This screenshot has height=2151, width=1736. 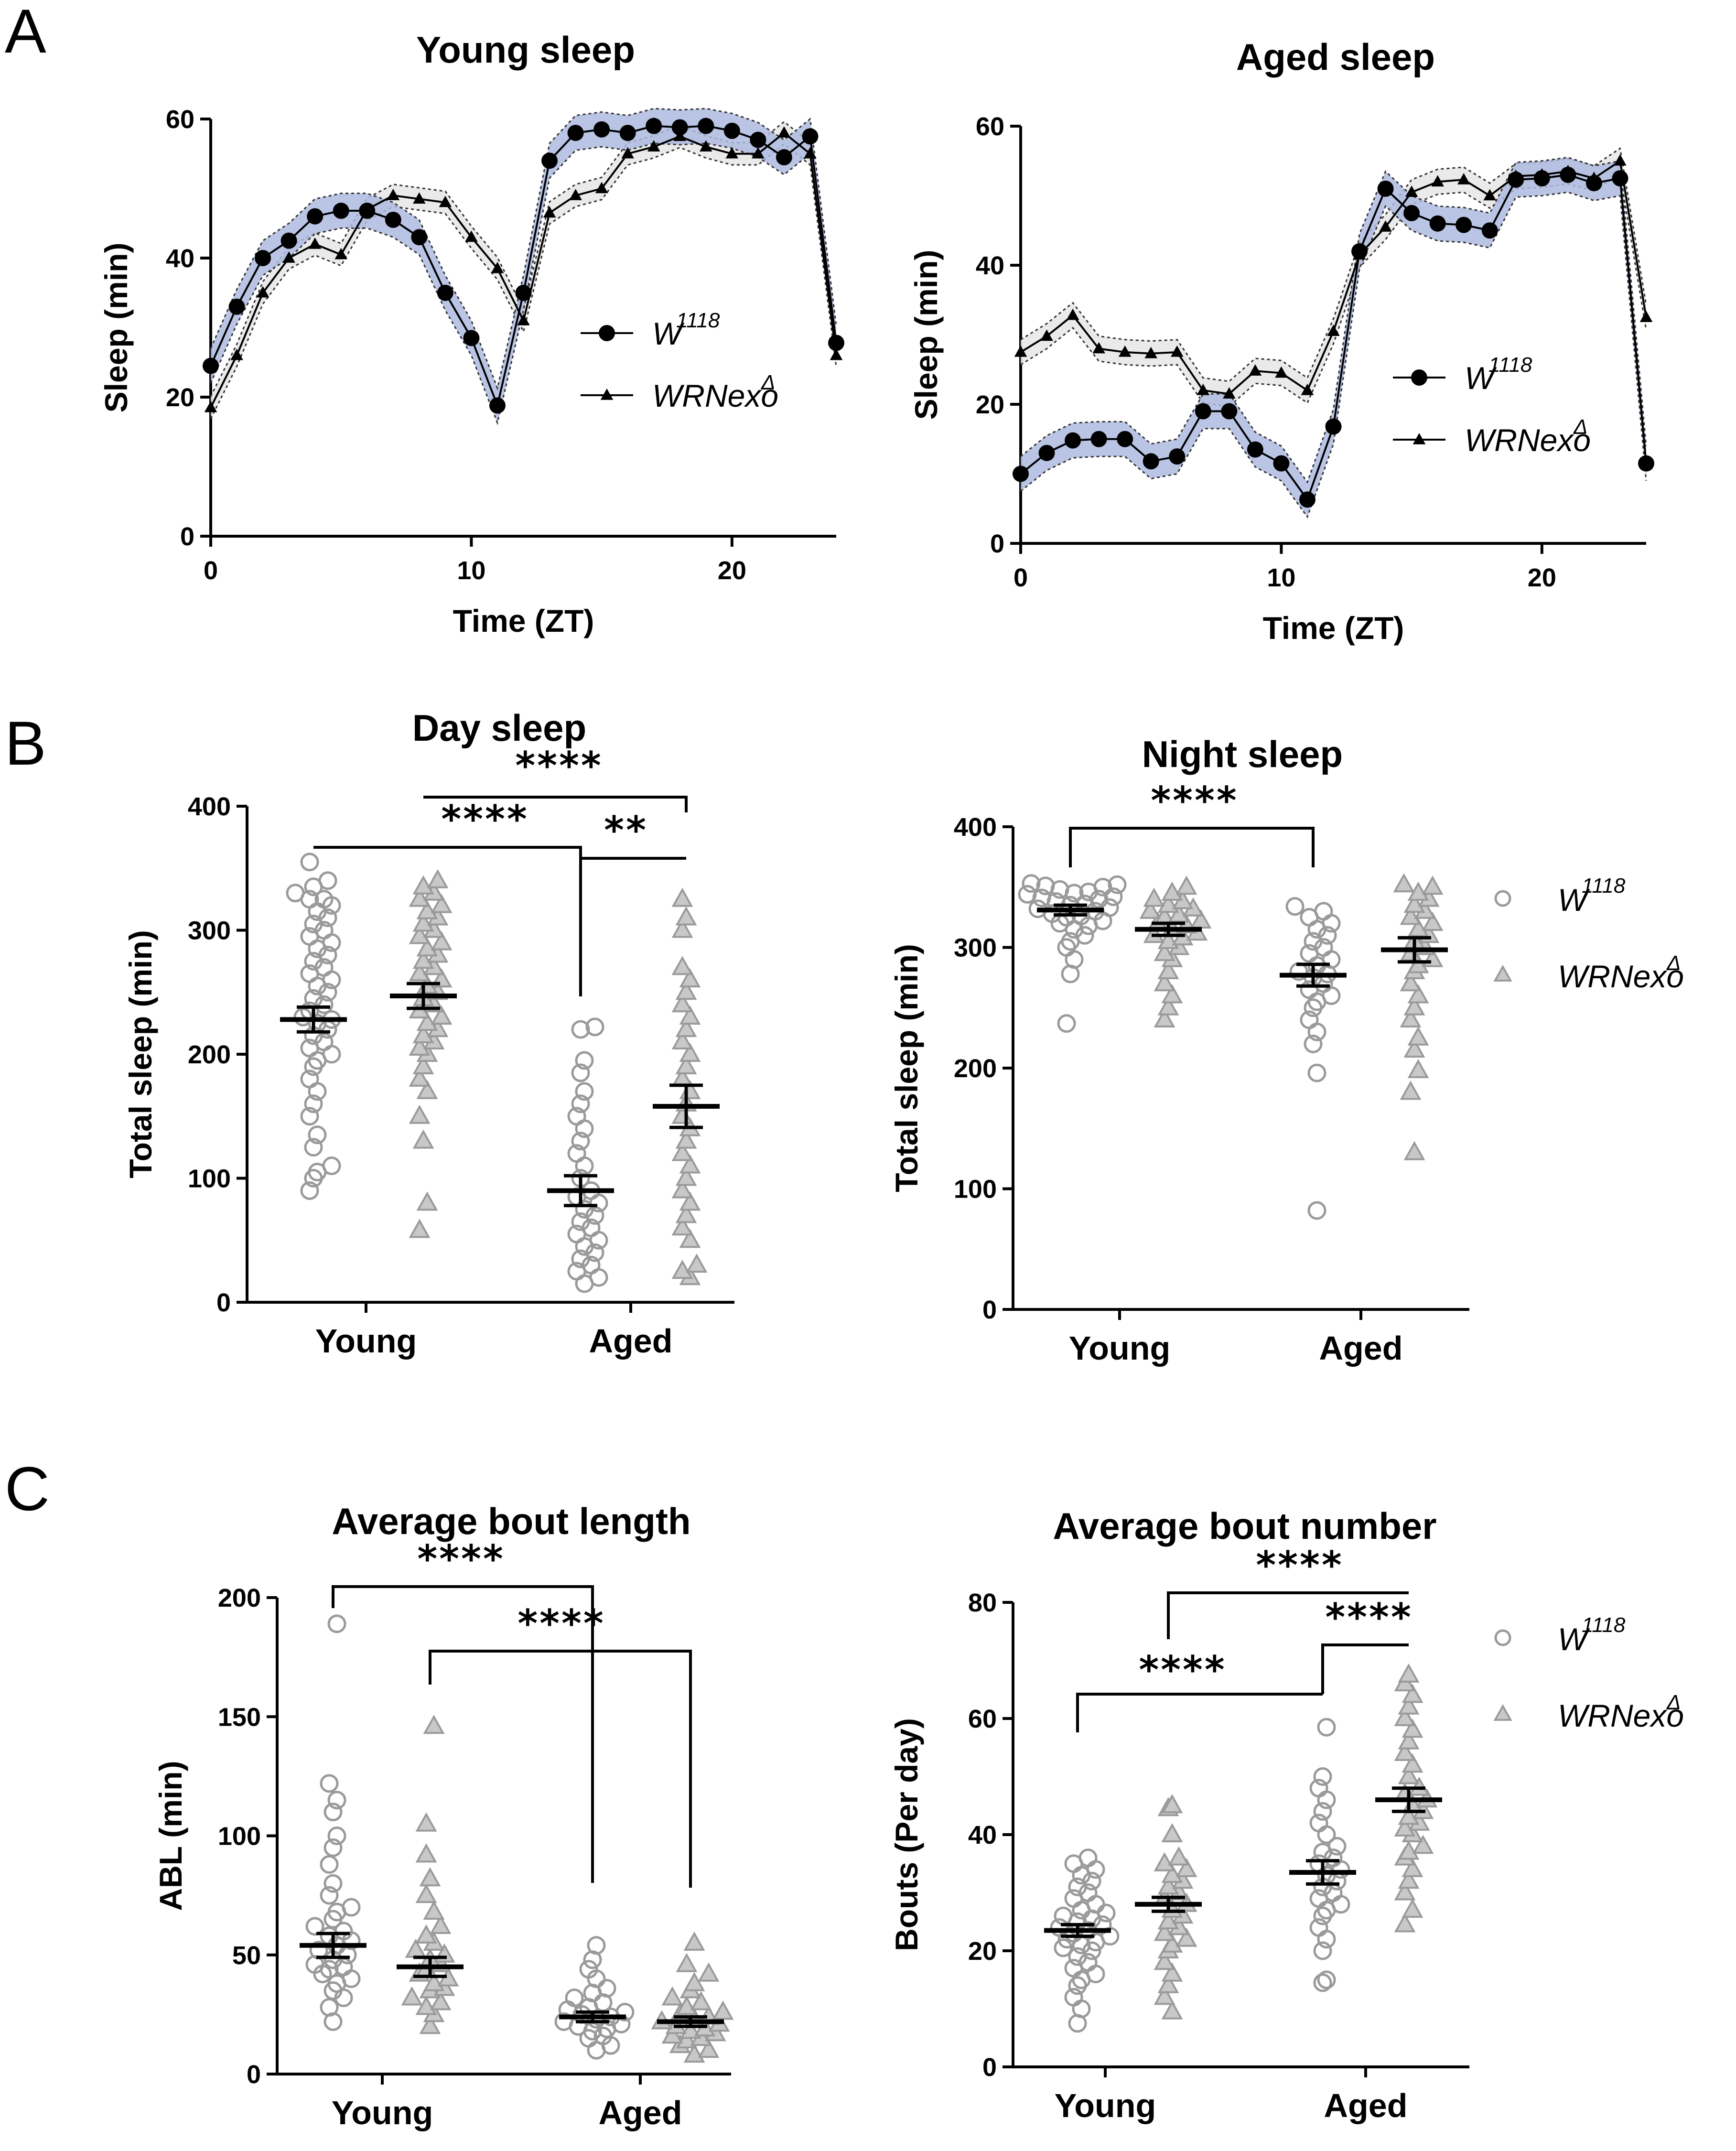 What do you see at coordinates (1242, 754) in the screenshot?
I see `chart-title: Night sleep` at bounding box center [1242, 754].